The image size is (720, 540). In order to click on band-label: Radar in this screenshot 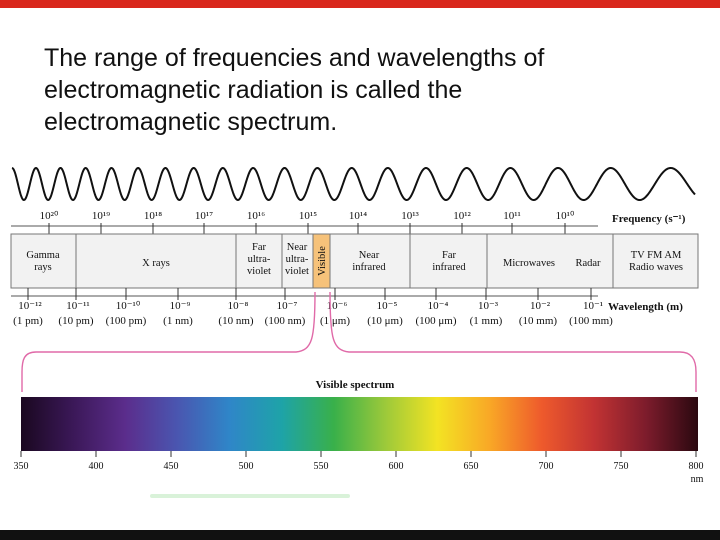, I will do `click(588, 263)`.